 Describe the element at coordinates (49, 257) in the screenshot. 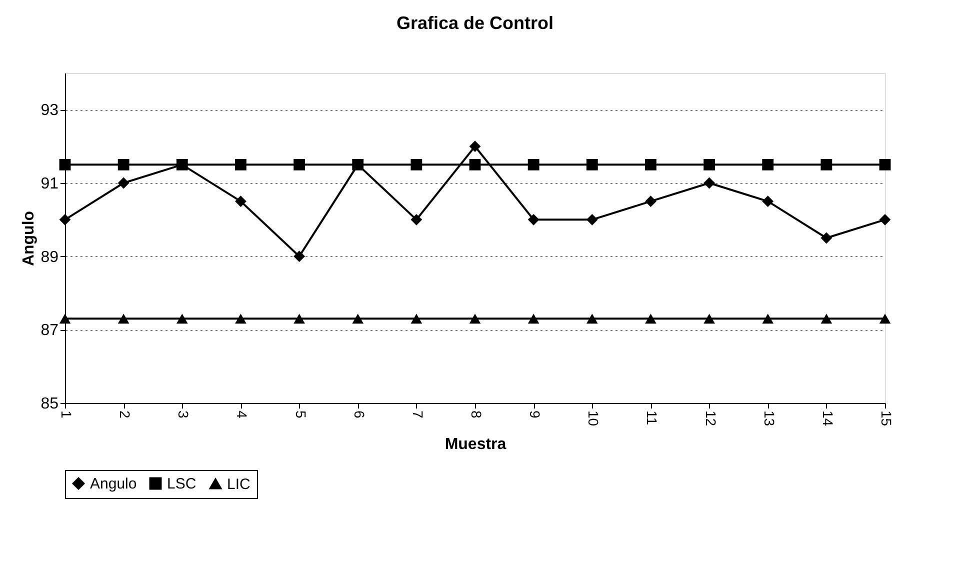

I see `y-tick-label: 89` at that location.